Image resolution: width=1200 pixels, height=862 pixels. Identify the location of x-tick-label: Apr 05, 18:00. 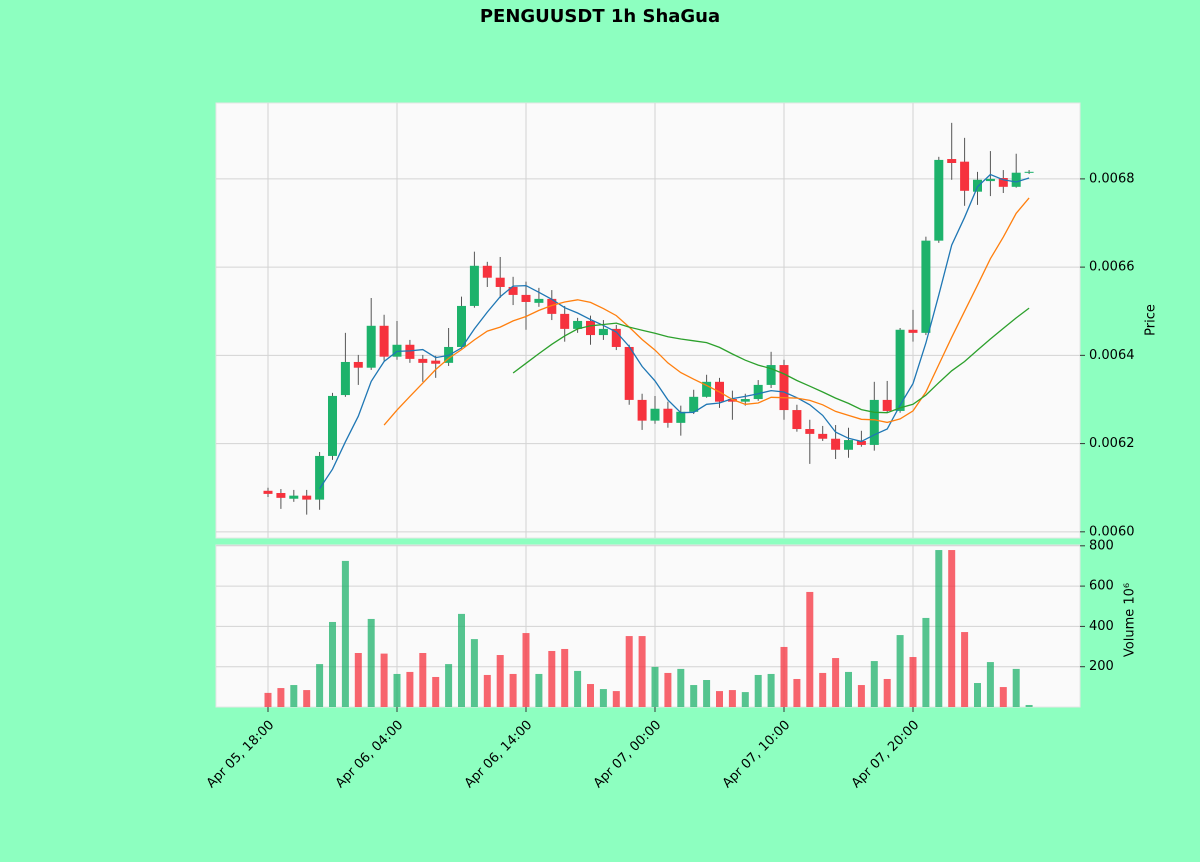
(240, 754).